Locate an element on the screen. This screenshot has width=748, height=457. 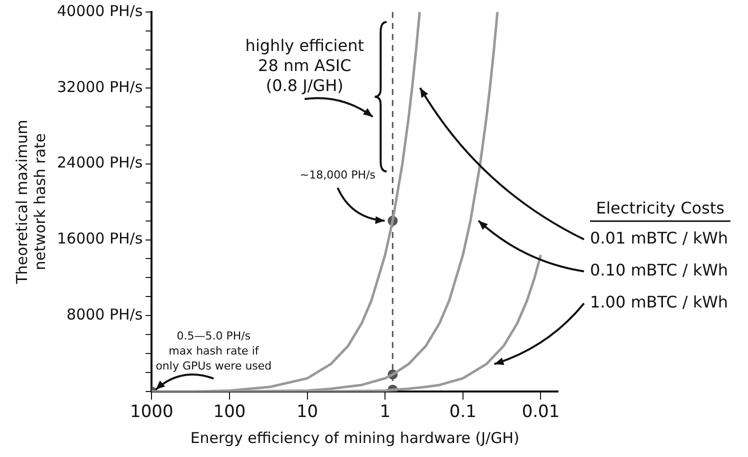
text: 1.00 mBTC / kWh is located at coordinates (659, 302).